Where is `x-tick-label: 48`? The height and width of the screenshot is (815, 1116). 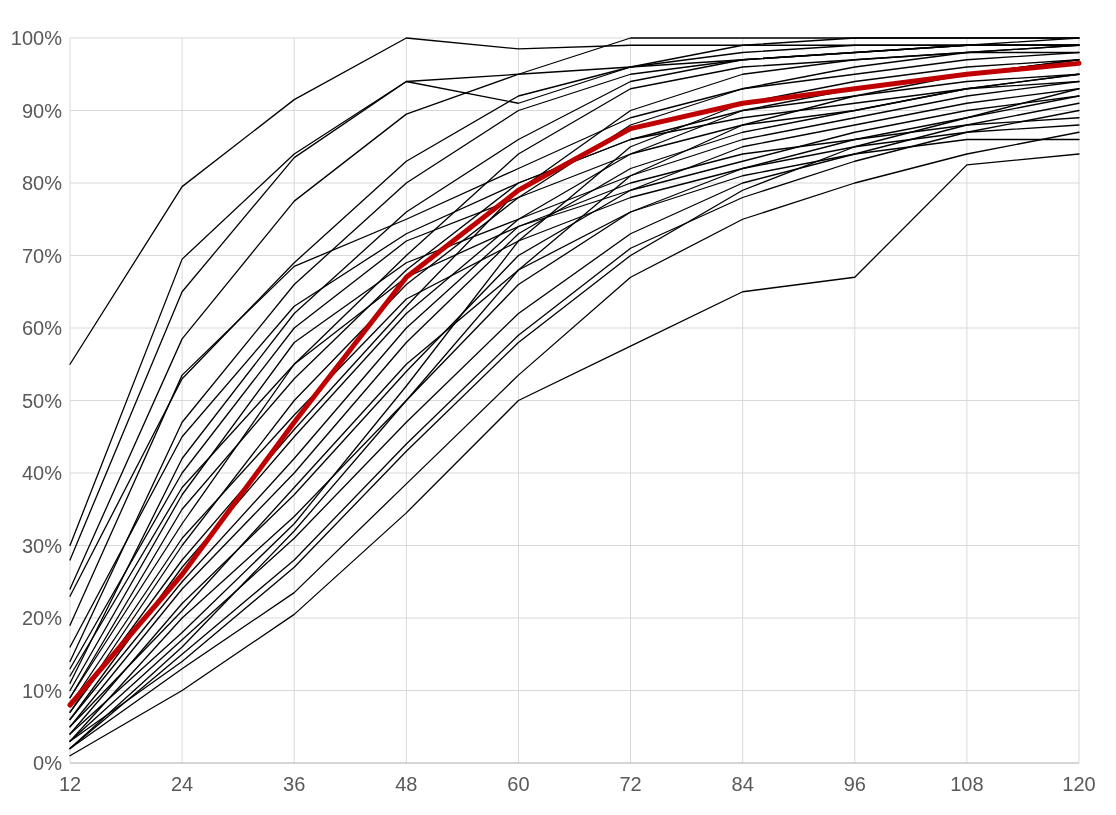 x-tick-label: 48 is located at coordinates (406, 784).